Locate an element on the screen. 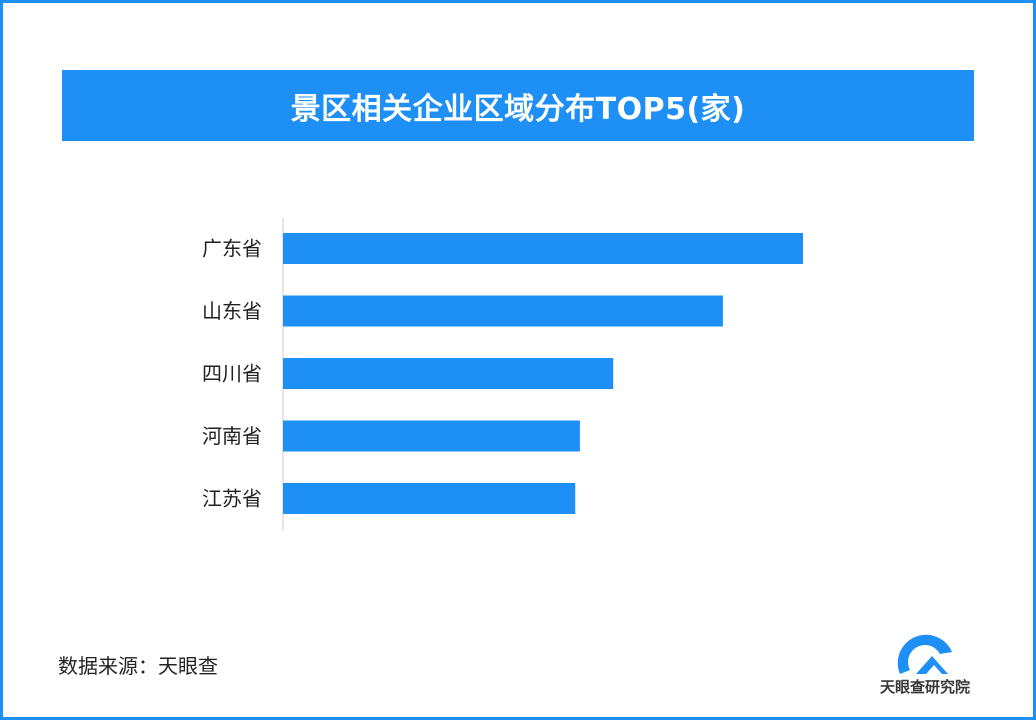 The image size is (1036, 720). data-source-note: 数据来源：天眼查 is located at coordinates (138, 666).